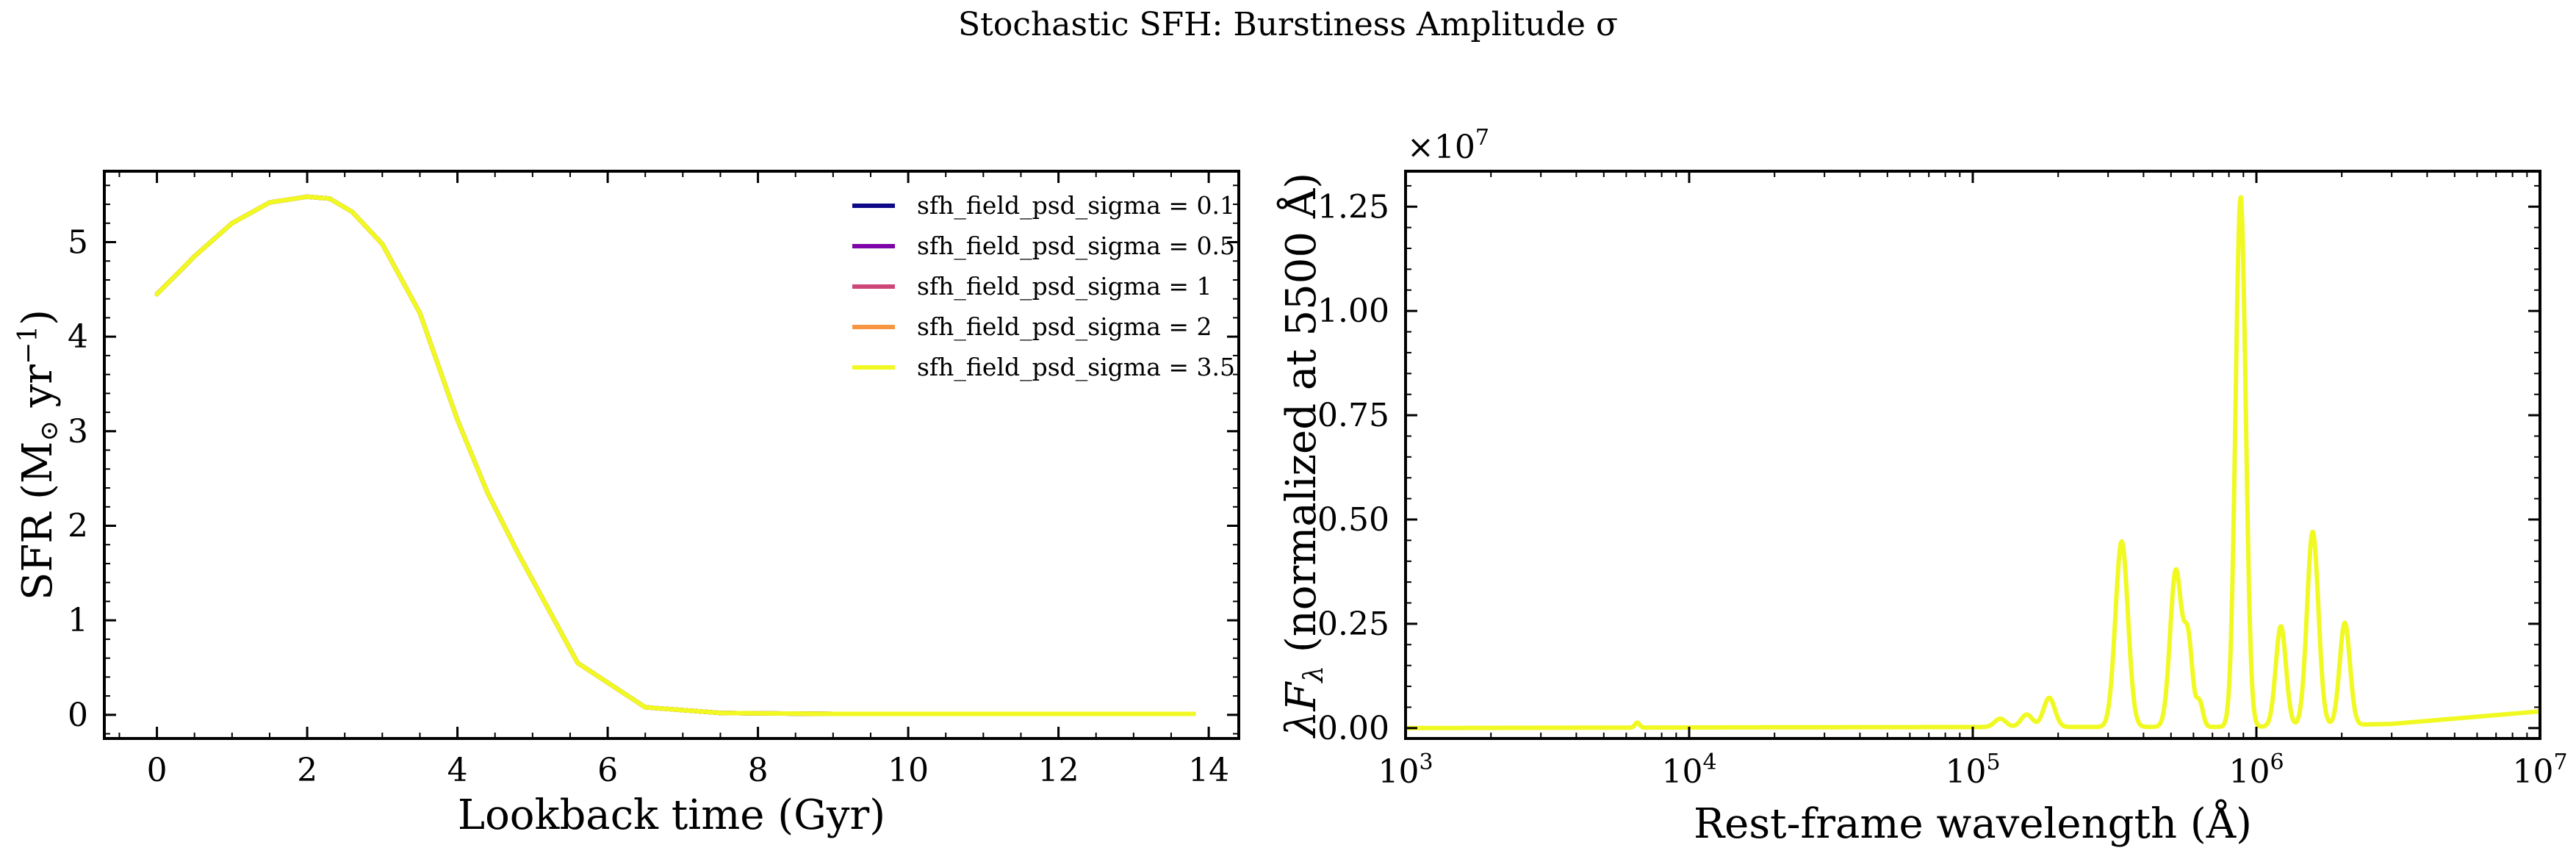 The height and width of the screenshot is (859, 2576). I want to click on spectrum-offset-text: ×10⁷, so click(1448, 145).